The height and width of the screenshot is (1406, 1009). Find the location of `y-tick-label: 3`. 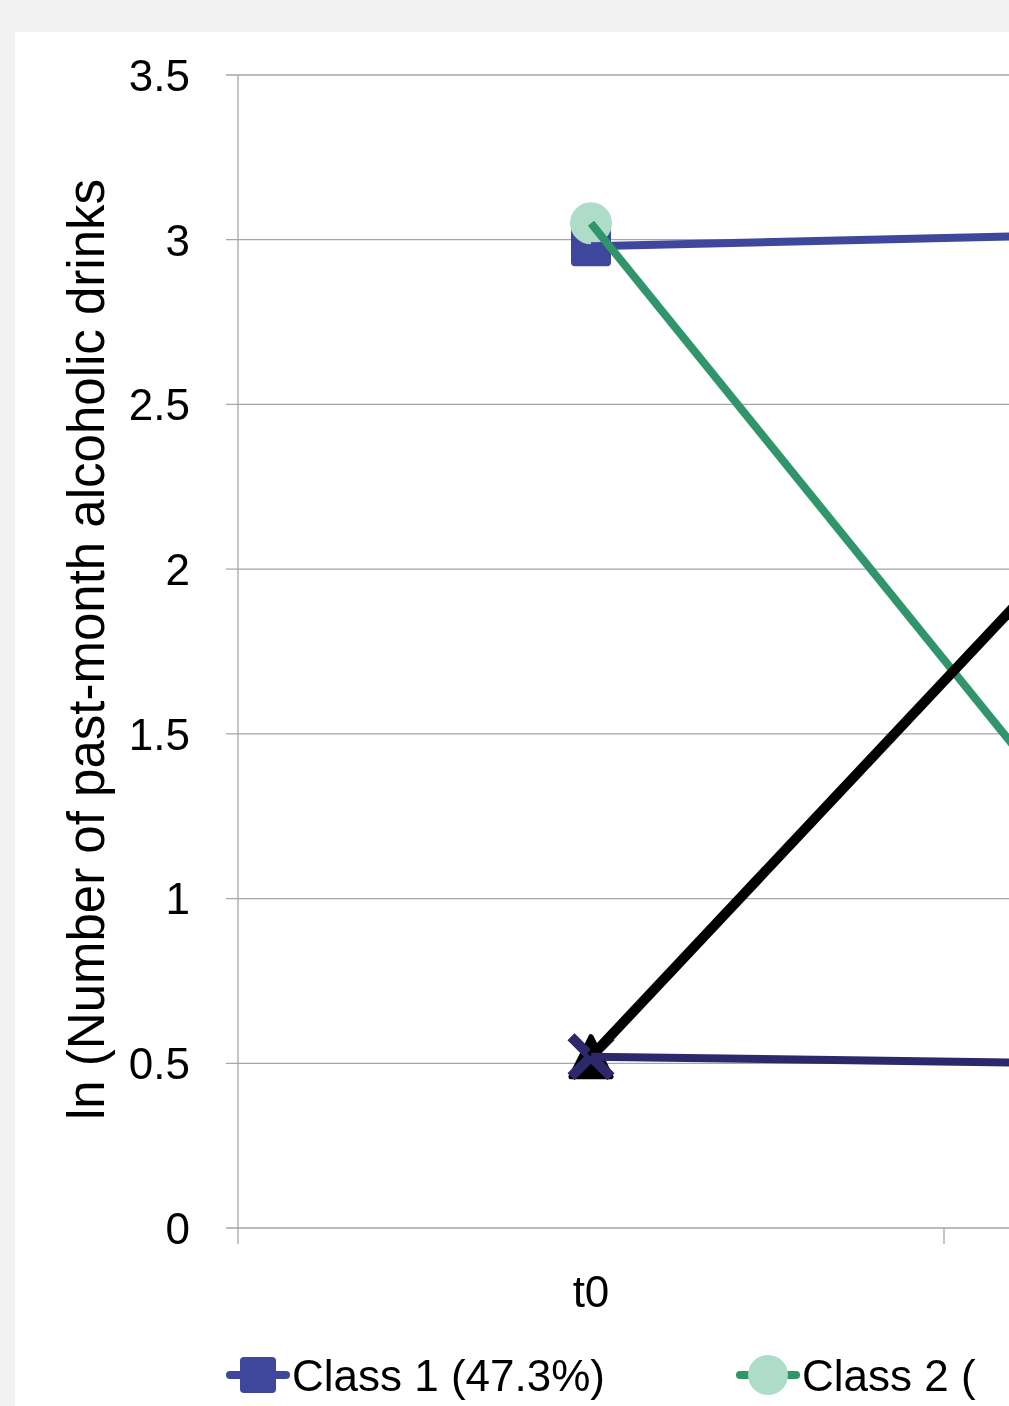

y-tick-label: 3 is located at coordinates (177, 240).